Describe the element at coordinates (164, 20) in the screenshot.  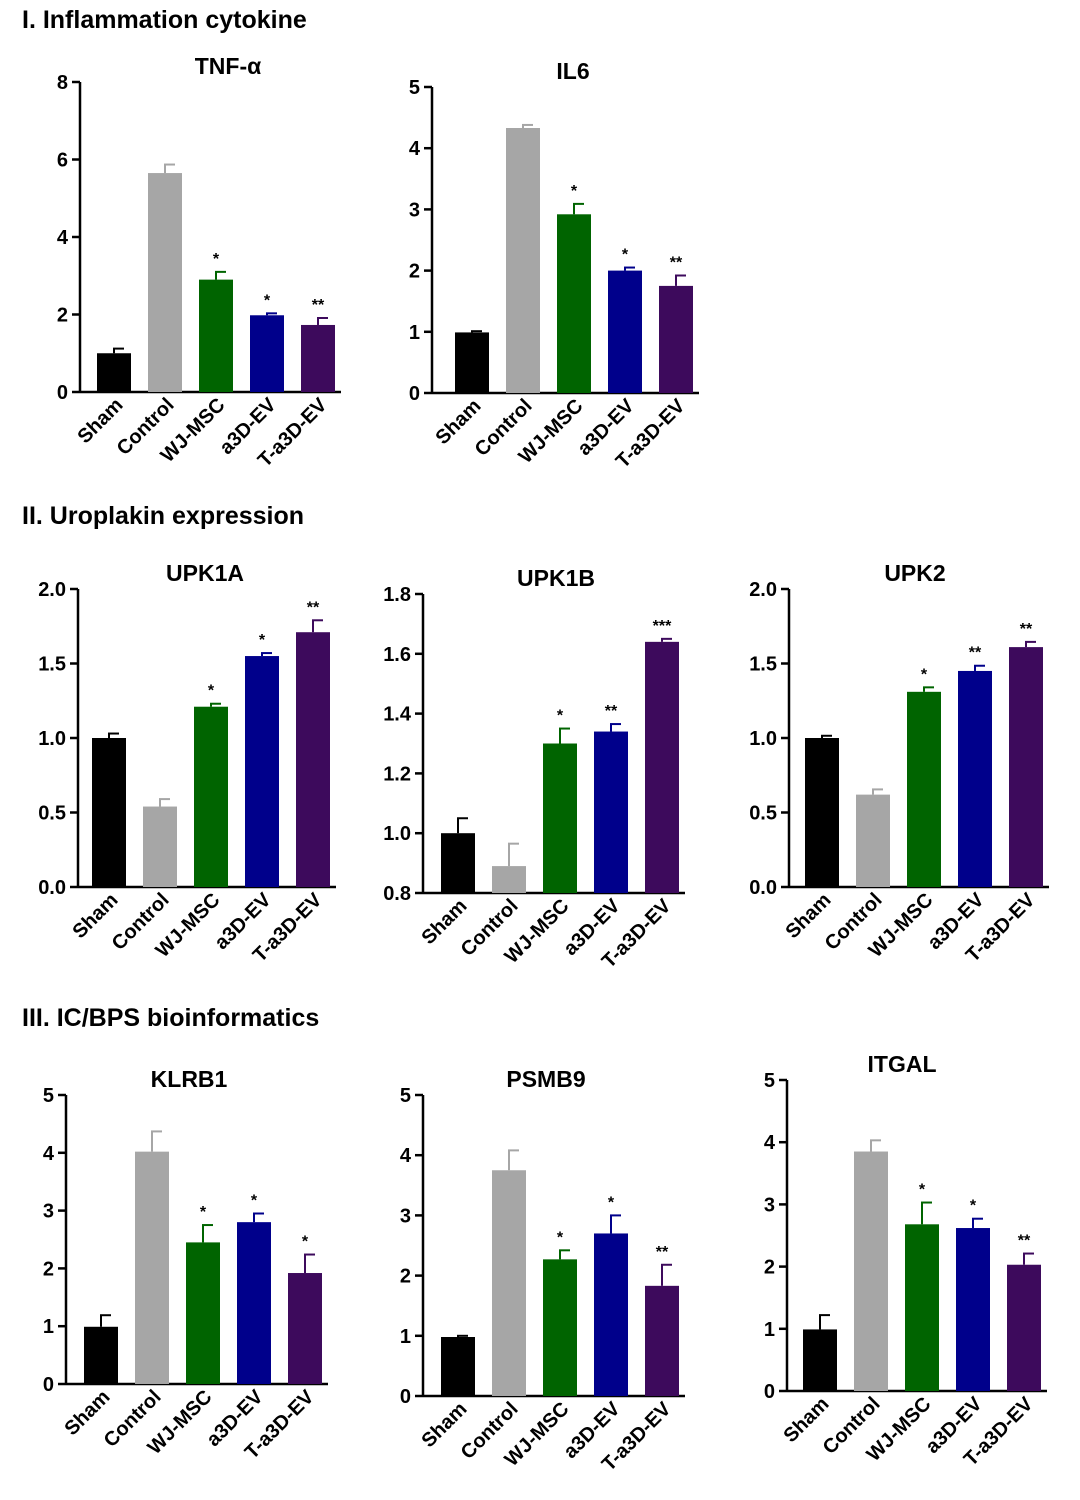
I see `section-title-inflammation: I. Inflammation cytokine` at that location.